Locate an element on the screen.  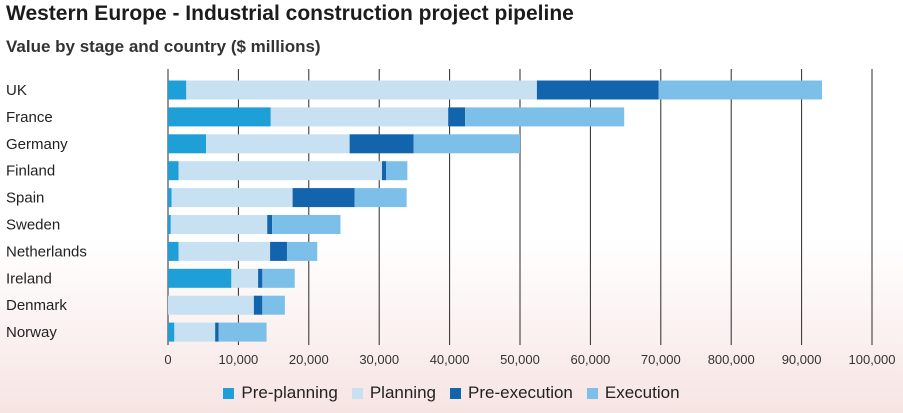
legend-item: Planning is located at coordinates (393, 393).